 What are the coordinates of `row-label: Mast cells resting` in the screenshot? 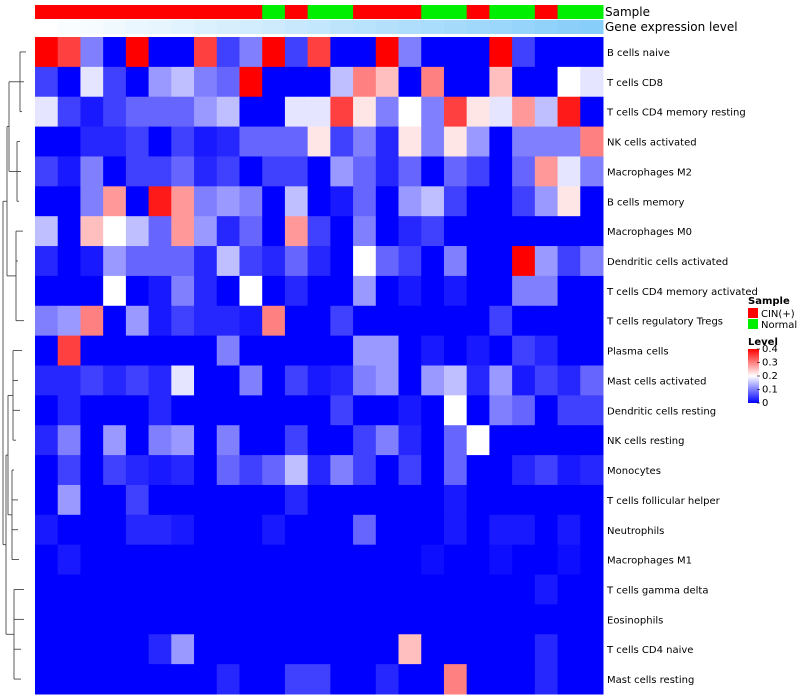 It's located at (650, 680).